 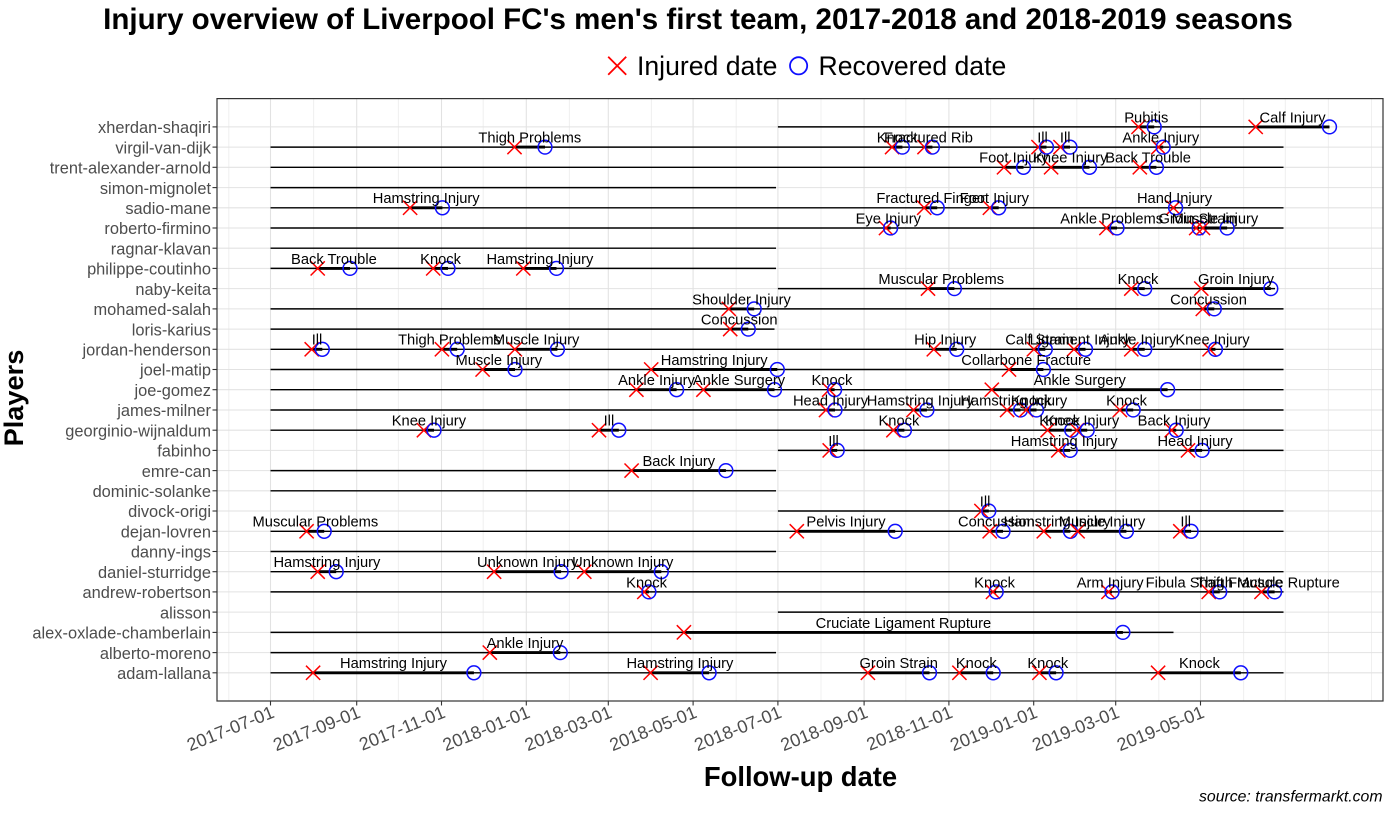 What do you see at coordinates (1146, 118) in the screenshot?
I see `svg-text: Pubitis` at bounding box center [1146, 118].